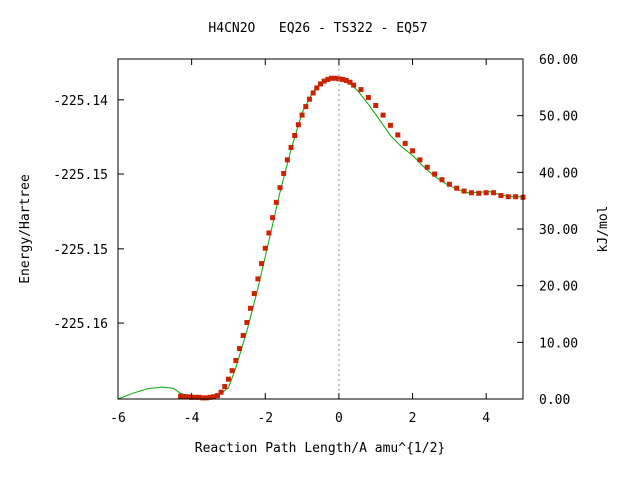 The width and height of the screenshot is (640, 480). I want to click on x-tick-label: 2, so click(413, 418).